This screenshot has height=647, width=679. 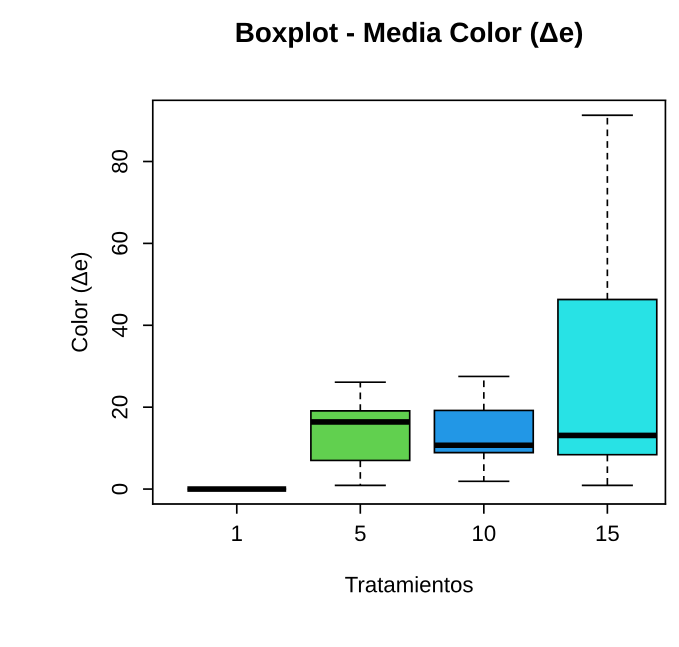 What do you see at coordinates (120, 326) in the screenshot?
I see `y-tick-label: 40` at bounding box center [120, 326].